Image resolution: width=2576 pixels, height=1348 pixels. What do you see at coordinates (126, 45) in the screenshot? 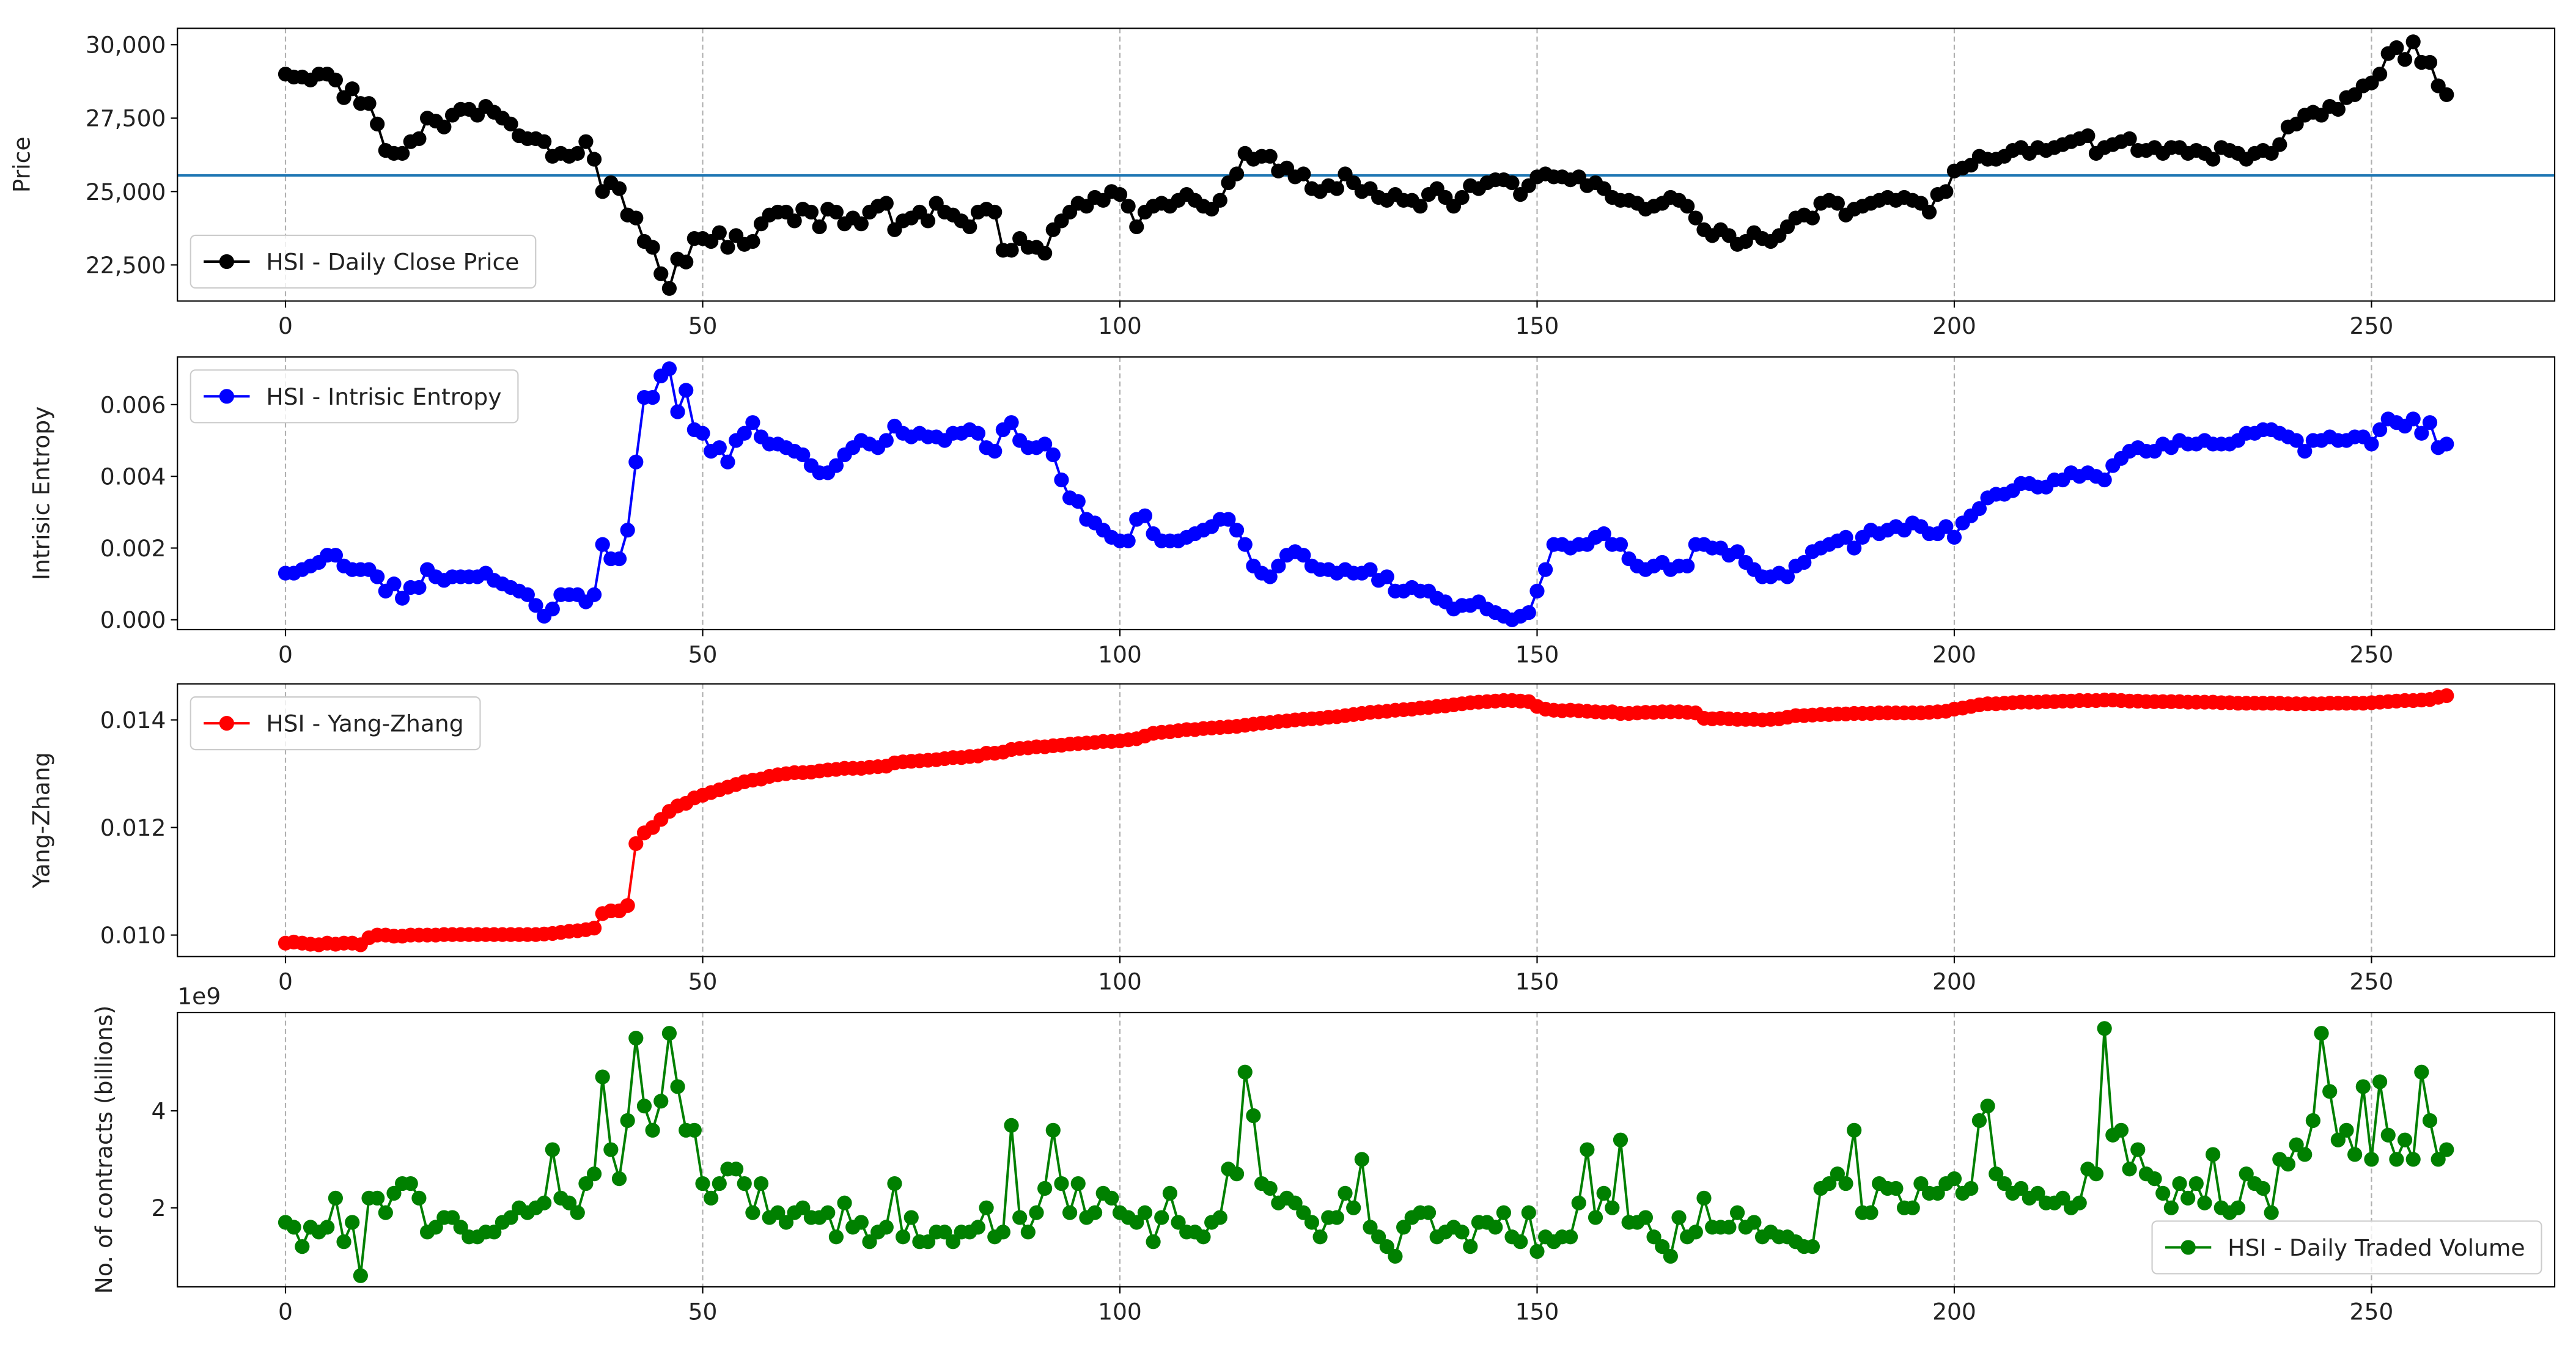
I see `y-tick-label: 30,000` at bounding box center [126, 45].